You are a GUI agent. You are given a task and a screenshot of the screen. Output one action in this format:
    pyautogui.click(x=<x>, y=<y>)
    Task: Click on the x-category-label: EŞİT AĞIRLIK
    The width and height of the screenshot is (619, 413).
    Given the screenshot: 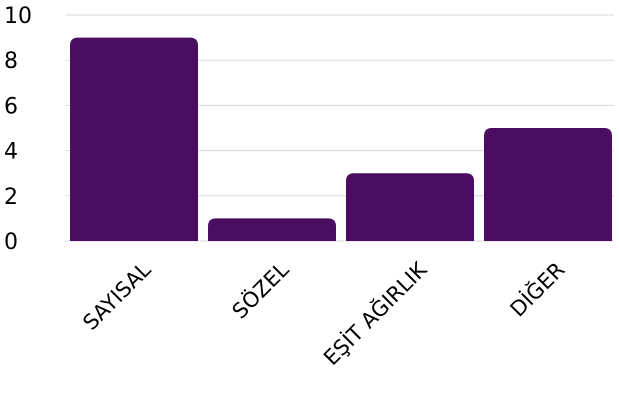 What is the action you would take?
    pyautogui.click(x=375, y=313)
    